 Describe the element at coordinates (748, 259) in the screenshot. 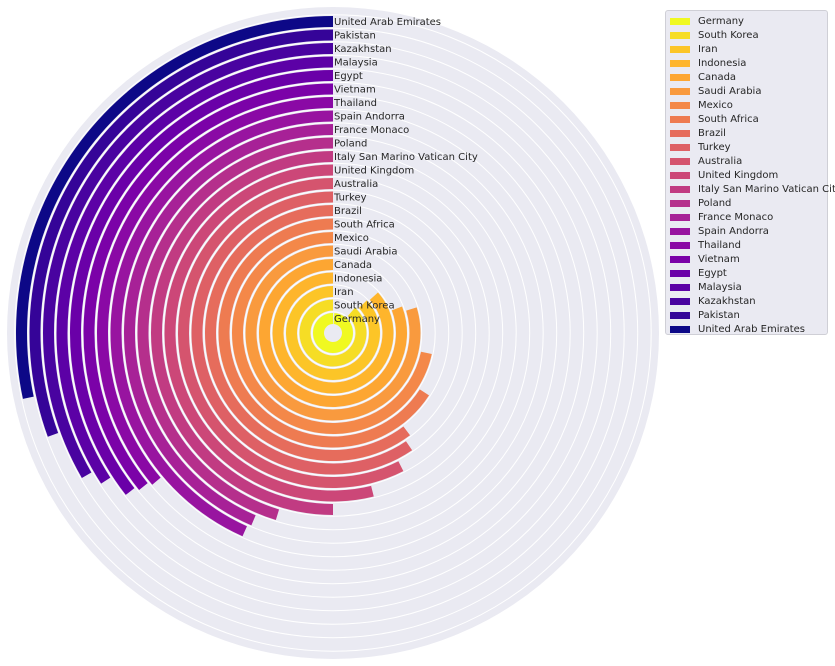

I see `legend-item: Vietnam` at that location.